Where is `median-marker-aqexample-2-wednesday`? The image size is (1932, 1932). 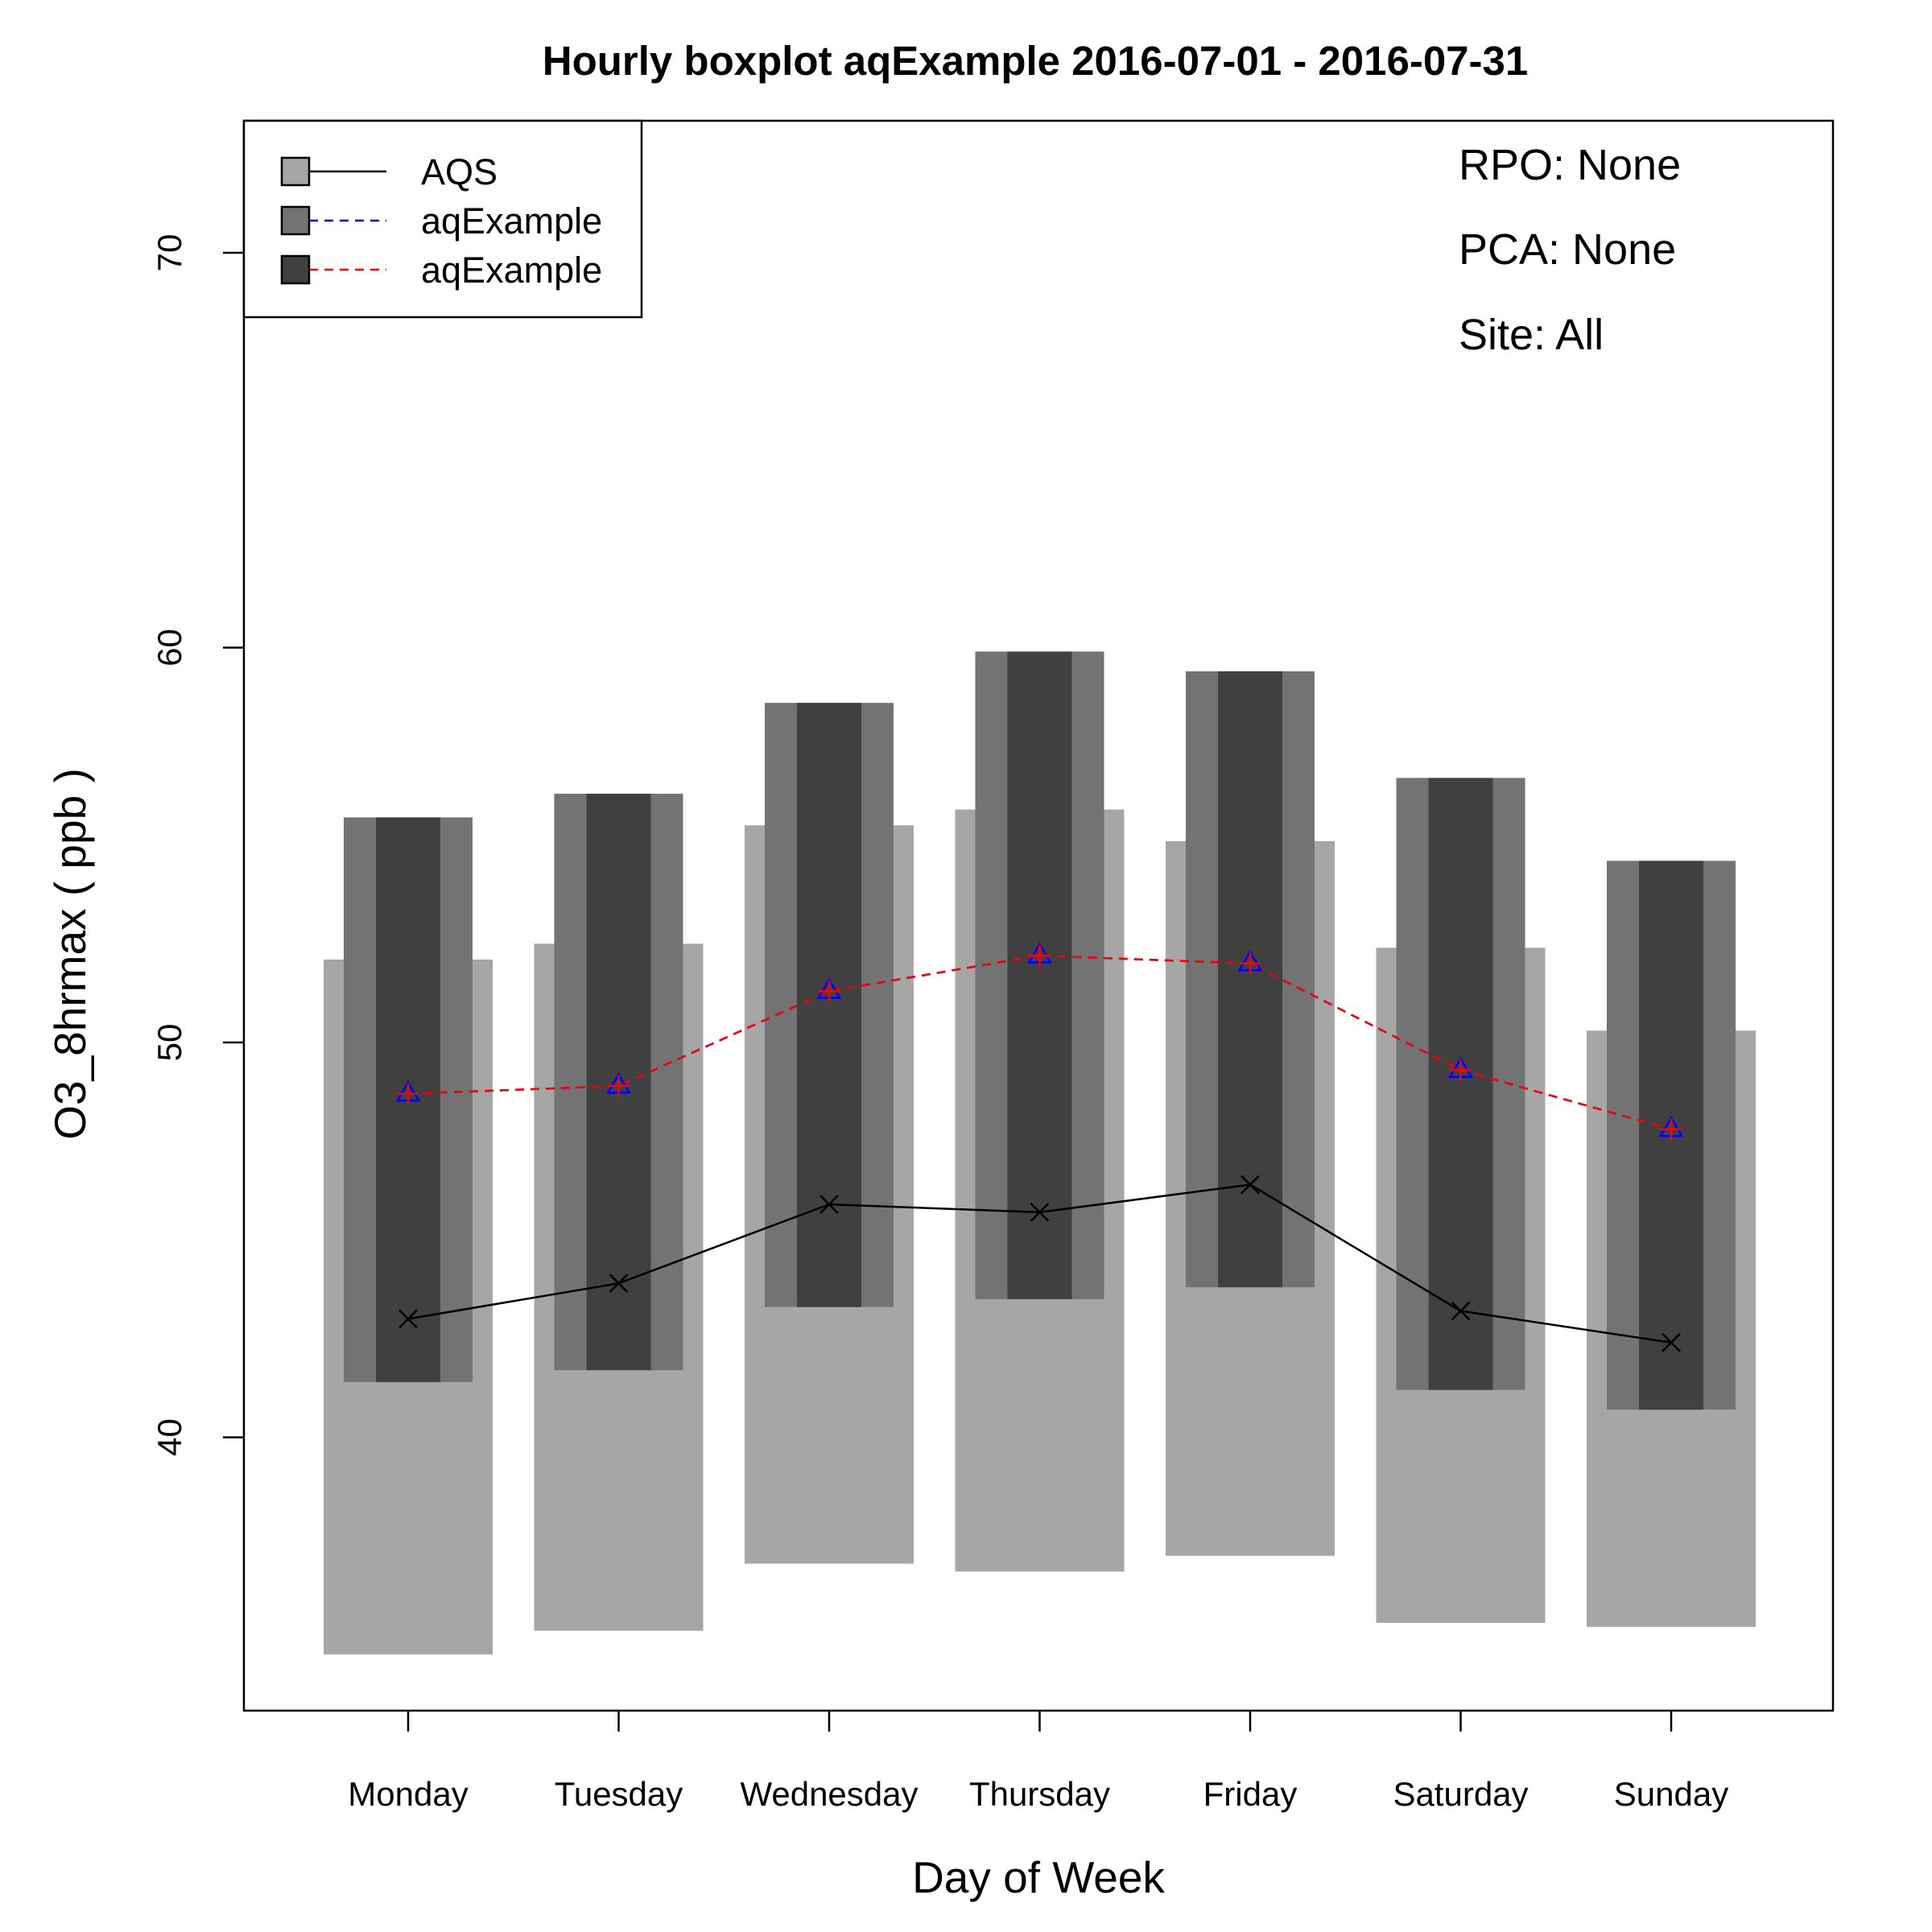
median-marker-aqexample-2-wednesday is located at coordinates (829, 991).